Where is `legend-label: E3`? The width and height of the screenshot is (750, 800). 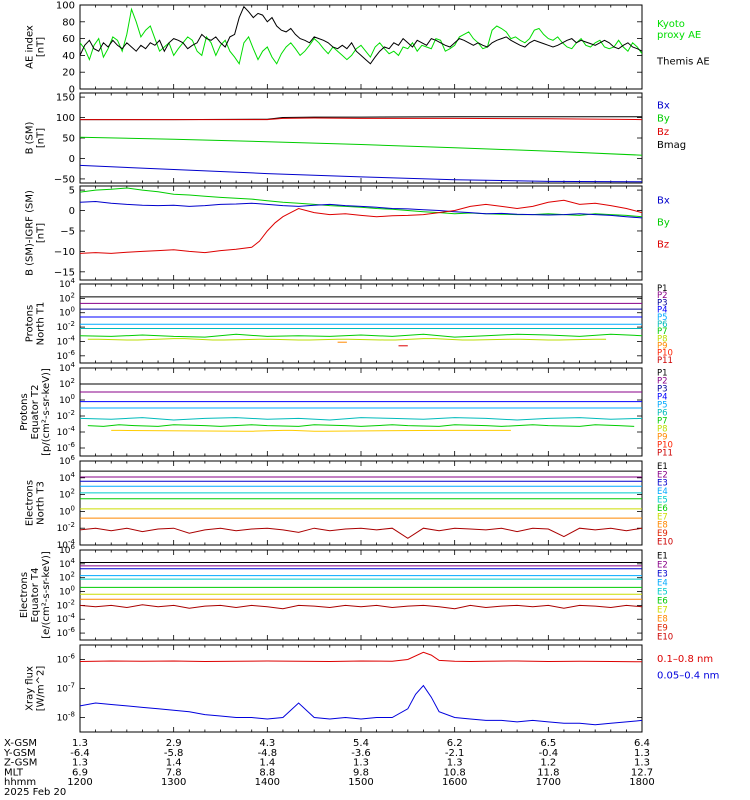
legend-label: E3 is located at coordinates (662, 484).